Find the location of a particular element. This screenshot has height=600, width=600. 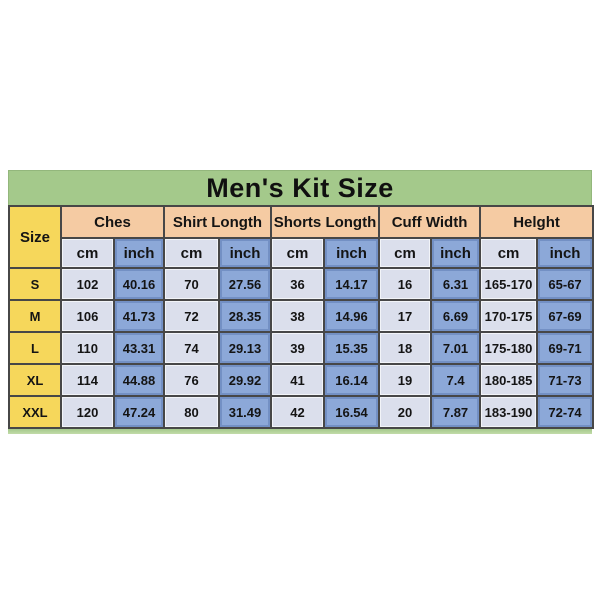

cell-value: 76 is located at coordinates (191, 380).